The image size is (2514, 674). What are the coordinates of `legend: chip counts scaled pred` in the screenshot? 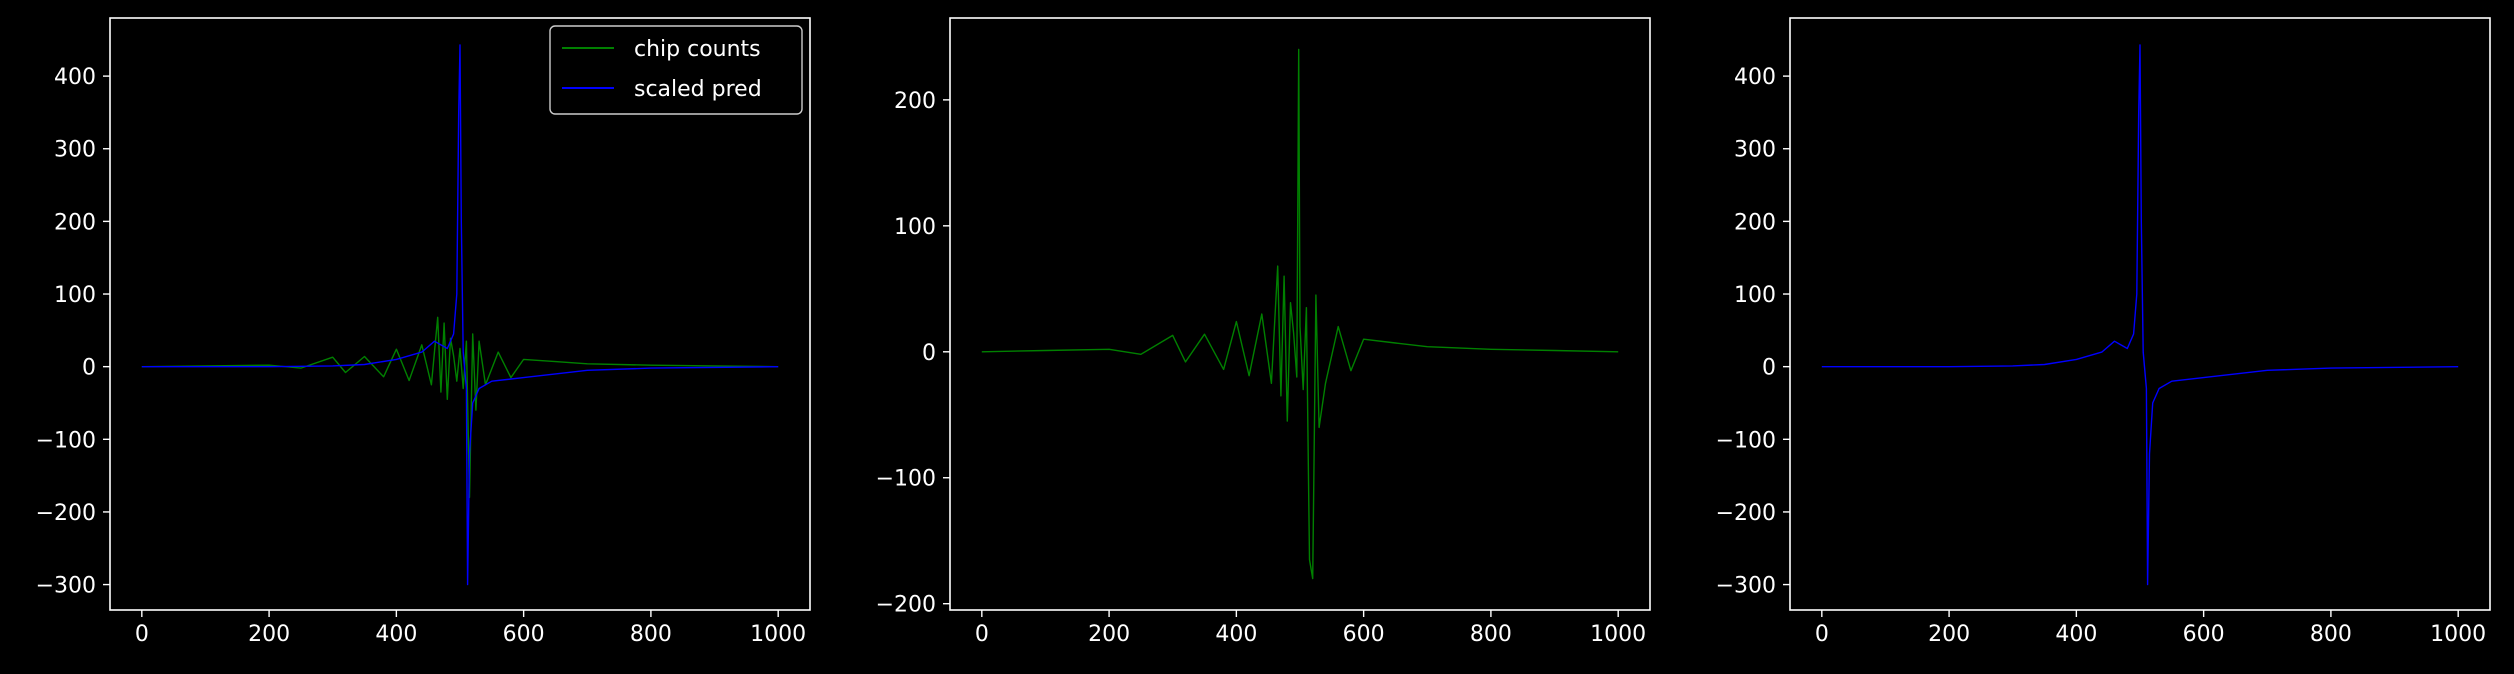 It's located at (676, 70).